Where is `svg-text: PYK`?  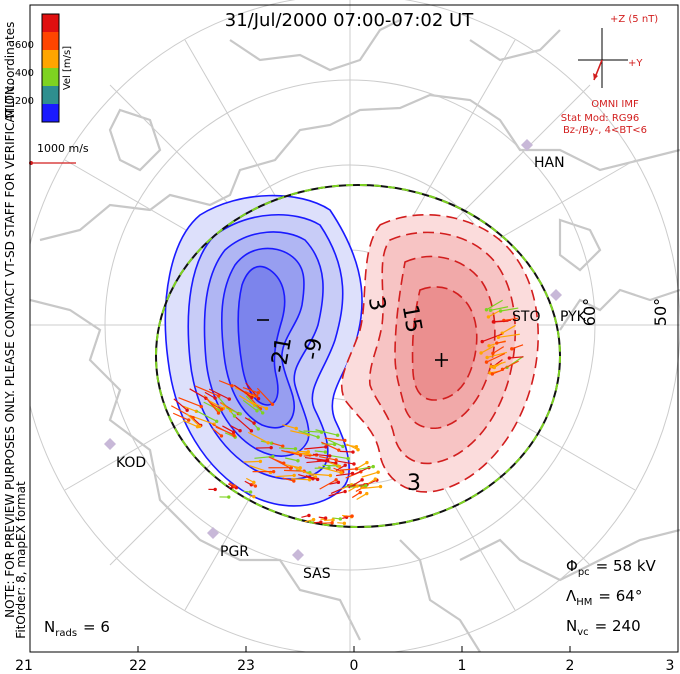
svg-text: PYK is located at coordinates (573, 317).